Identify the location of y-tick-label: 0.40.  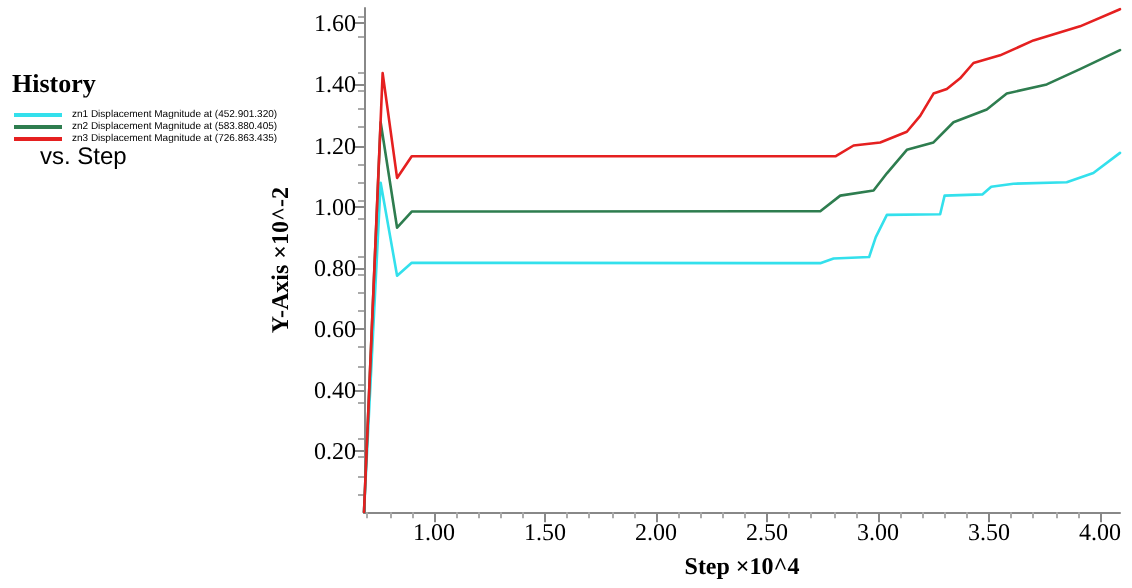
(335, 389).